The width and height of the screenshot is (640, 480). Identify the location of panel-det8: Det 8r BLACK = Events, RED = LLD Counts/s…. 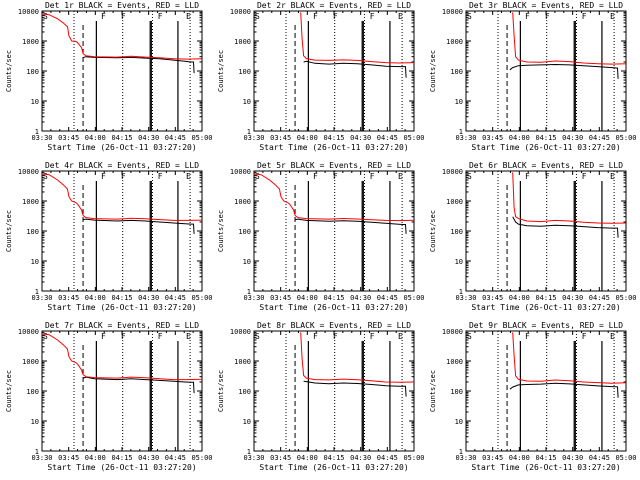
(321, 396).